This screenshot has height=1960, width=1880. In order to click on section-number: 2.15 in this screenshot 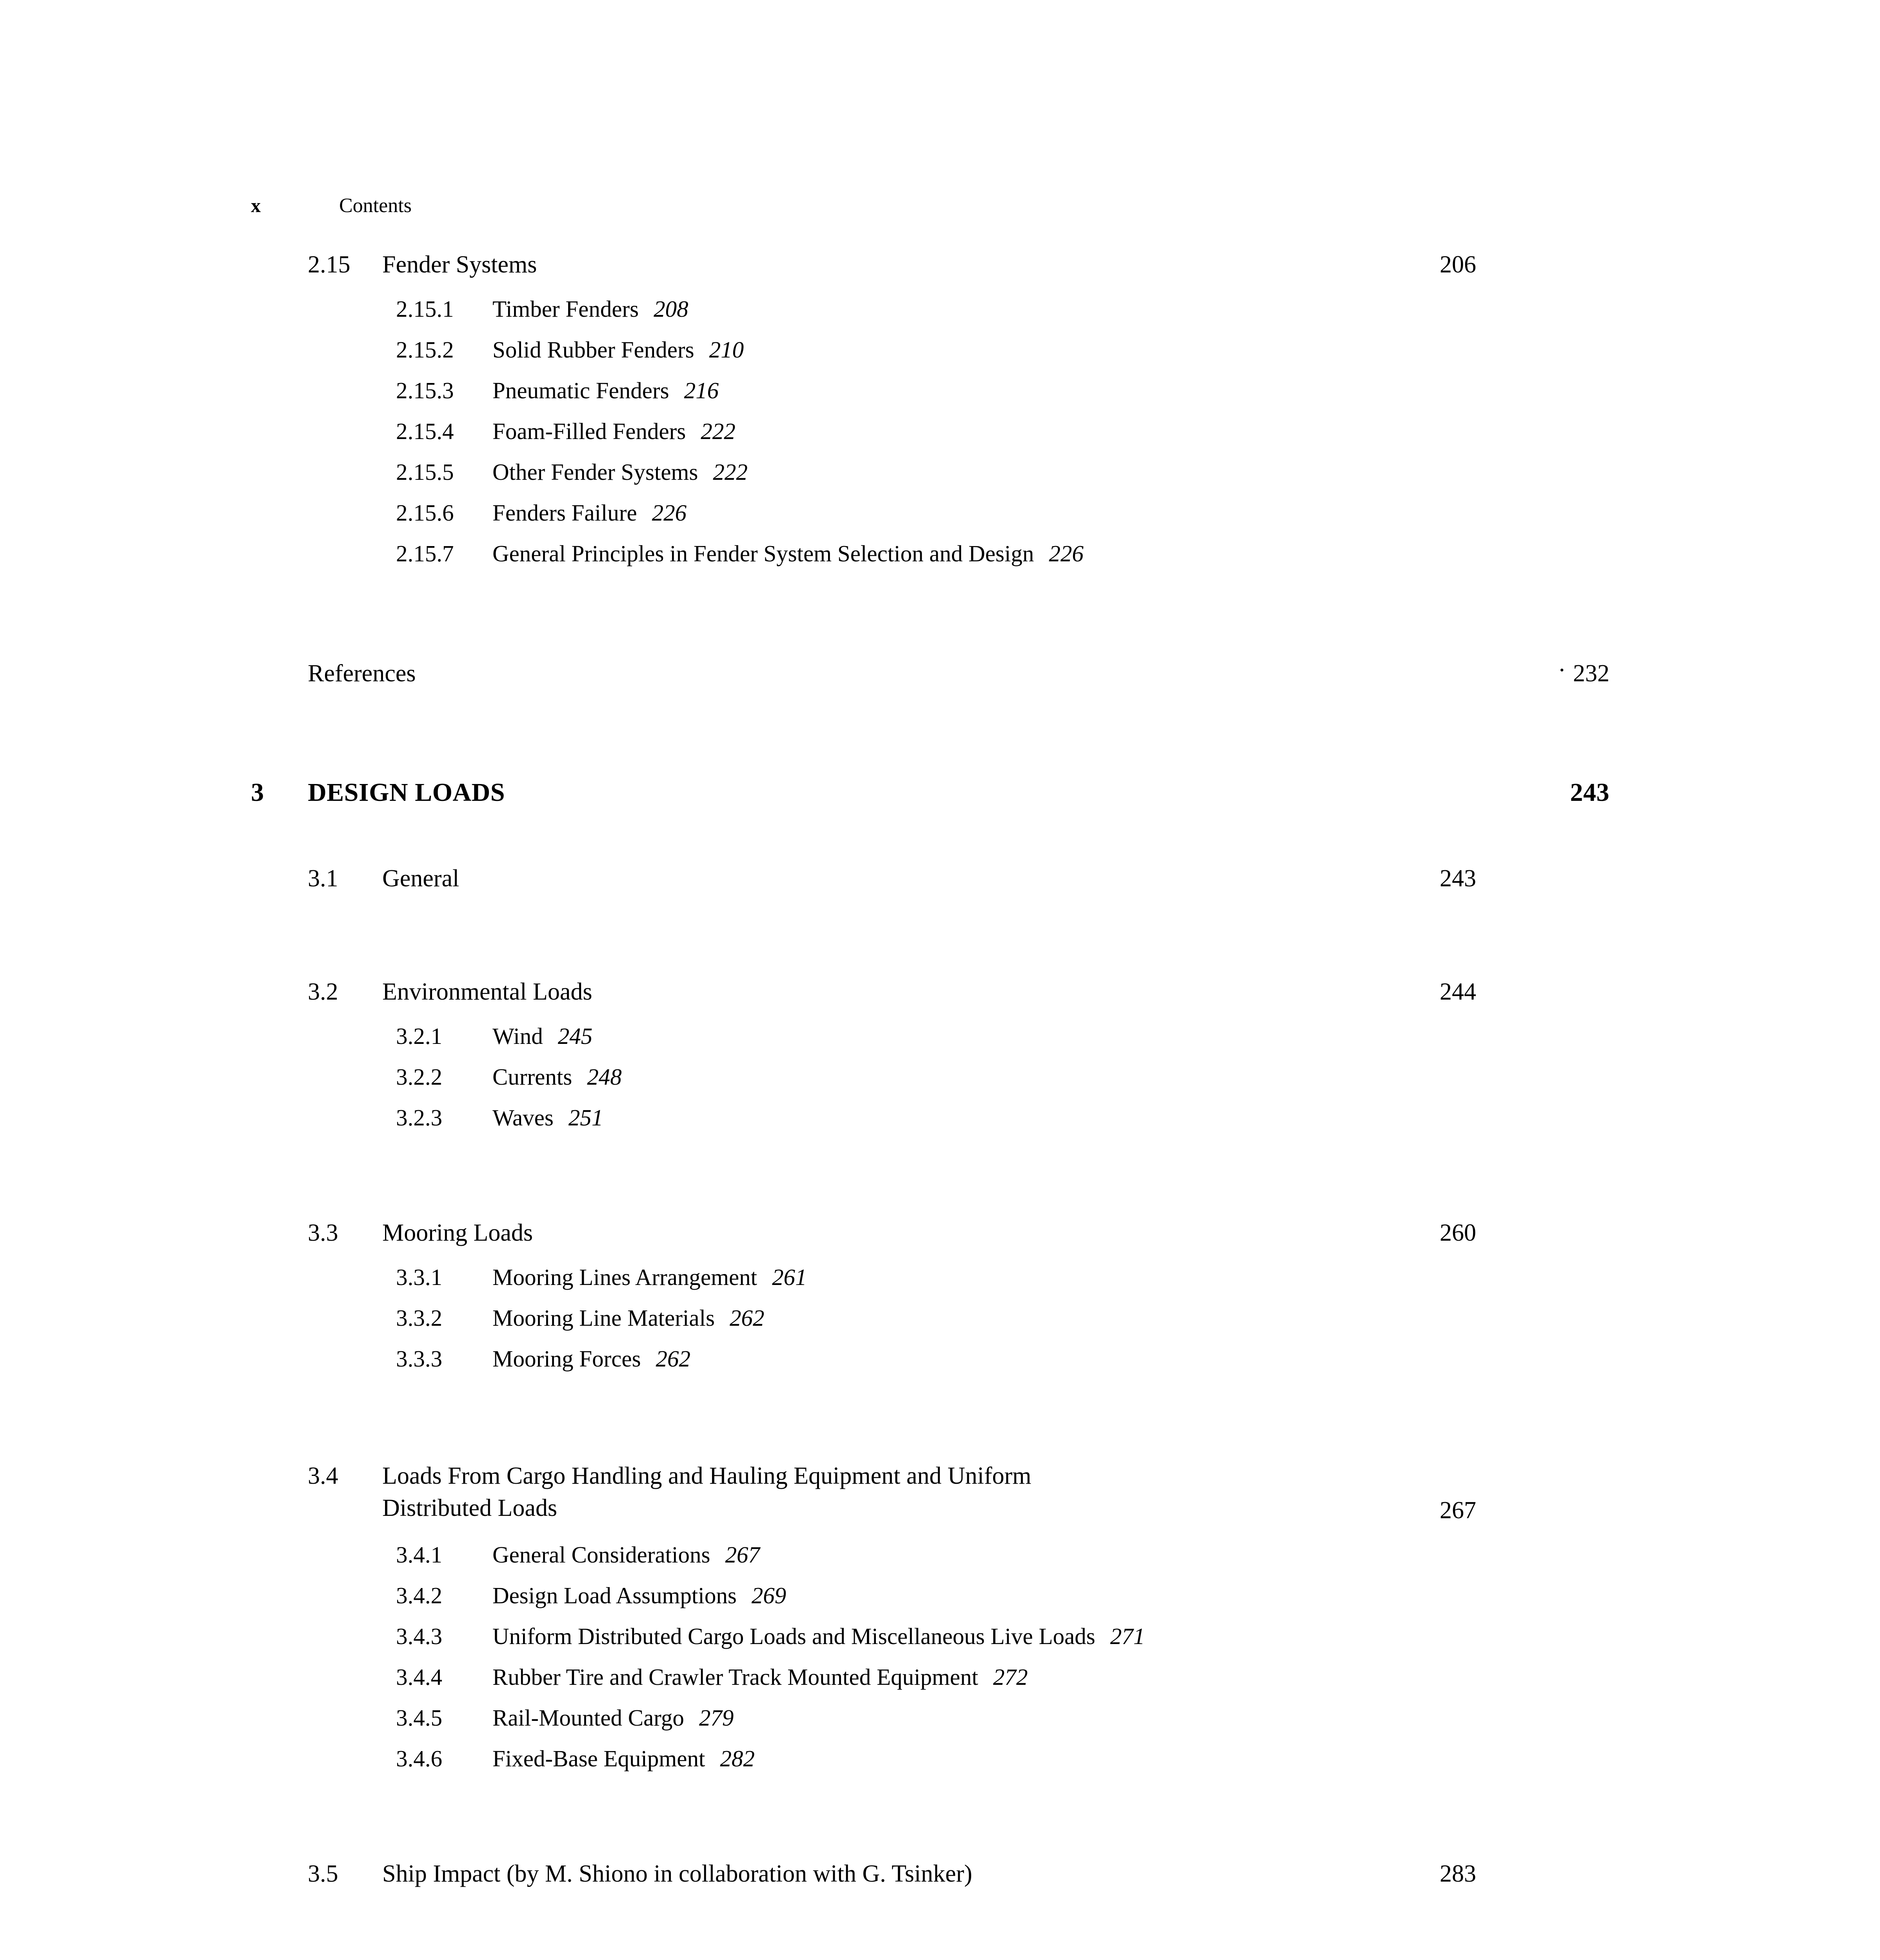, I will do `click(330, 264)`.